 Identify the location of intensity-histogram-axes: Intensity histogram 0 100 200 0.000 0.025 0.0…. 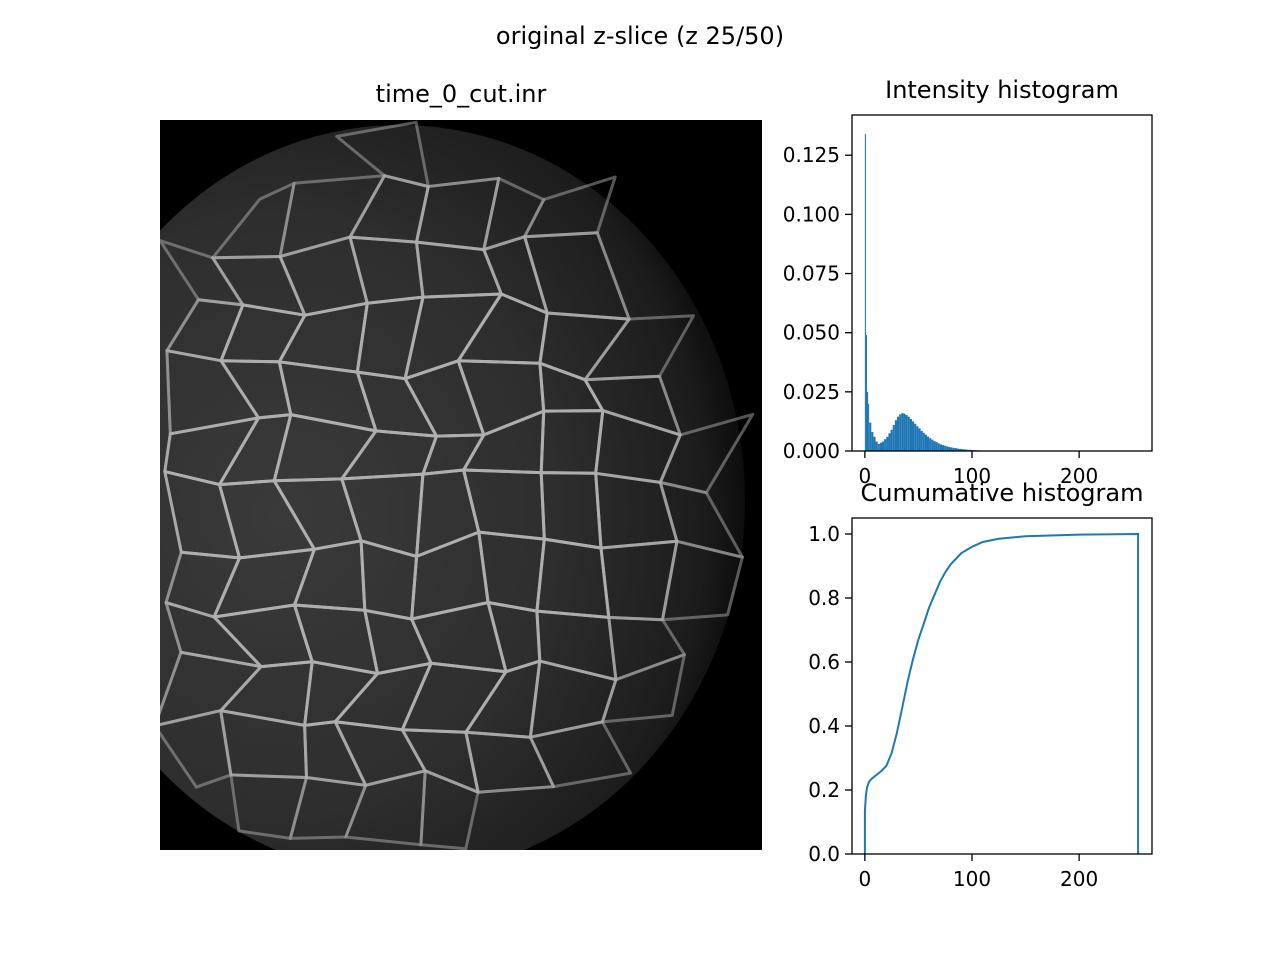
(968, 282).